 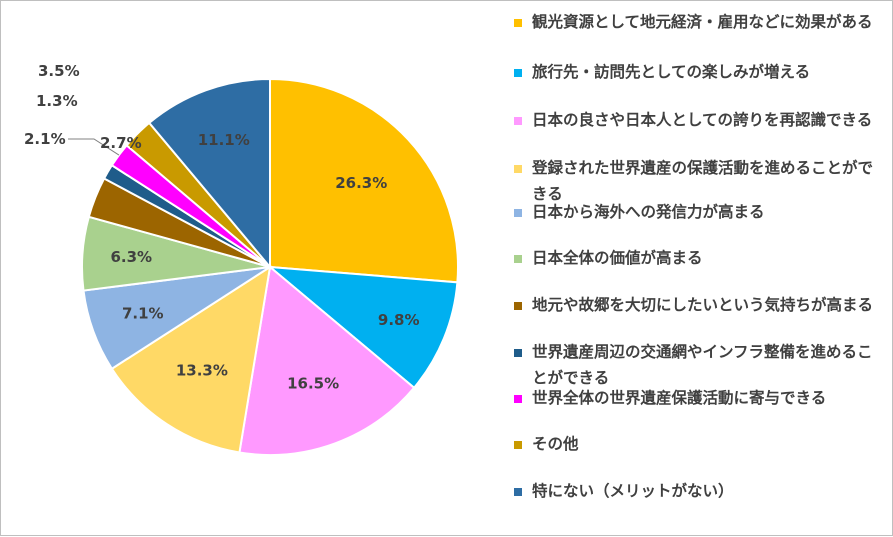 I want to click on legend-label: 世界全体の世界遺産保護活動に寄与できる, so click(x=679, y=398).